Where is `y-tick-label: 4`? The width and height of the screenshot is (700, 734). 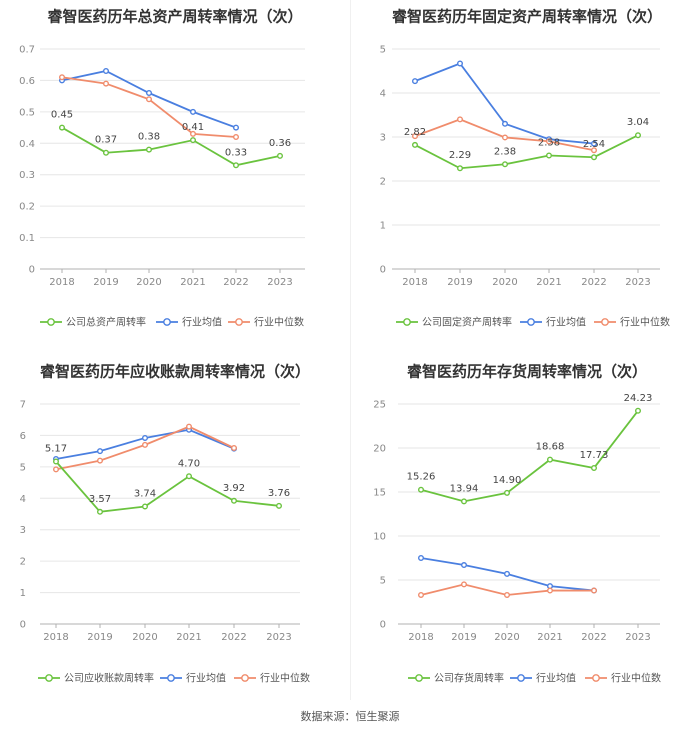 y-tick-label: 4 is located at coordinates (23, 499).